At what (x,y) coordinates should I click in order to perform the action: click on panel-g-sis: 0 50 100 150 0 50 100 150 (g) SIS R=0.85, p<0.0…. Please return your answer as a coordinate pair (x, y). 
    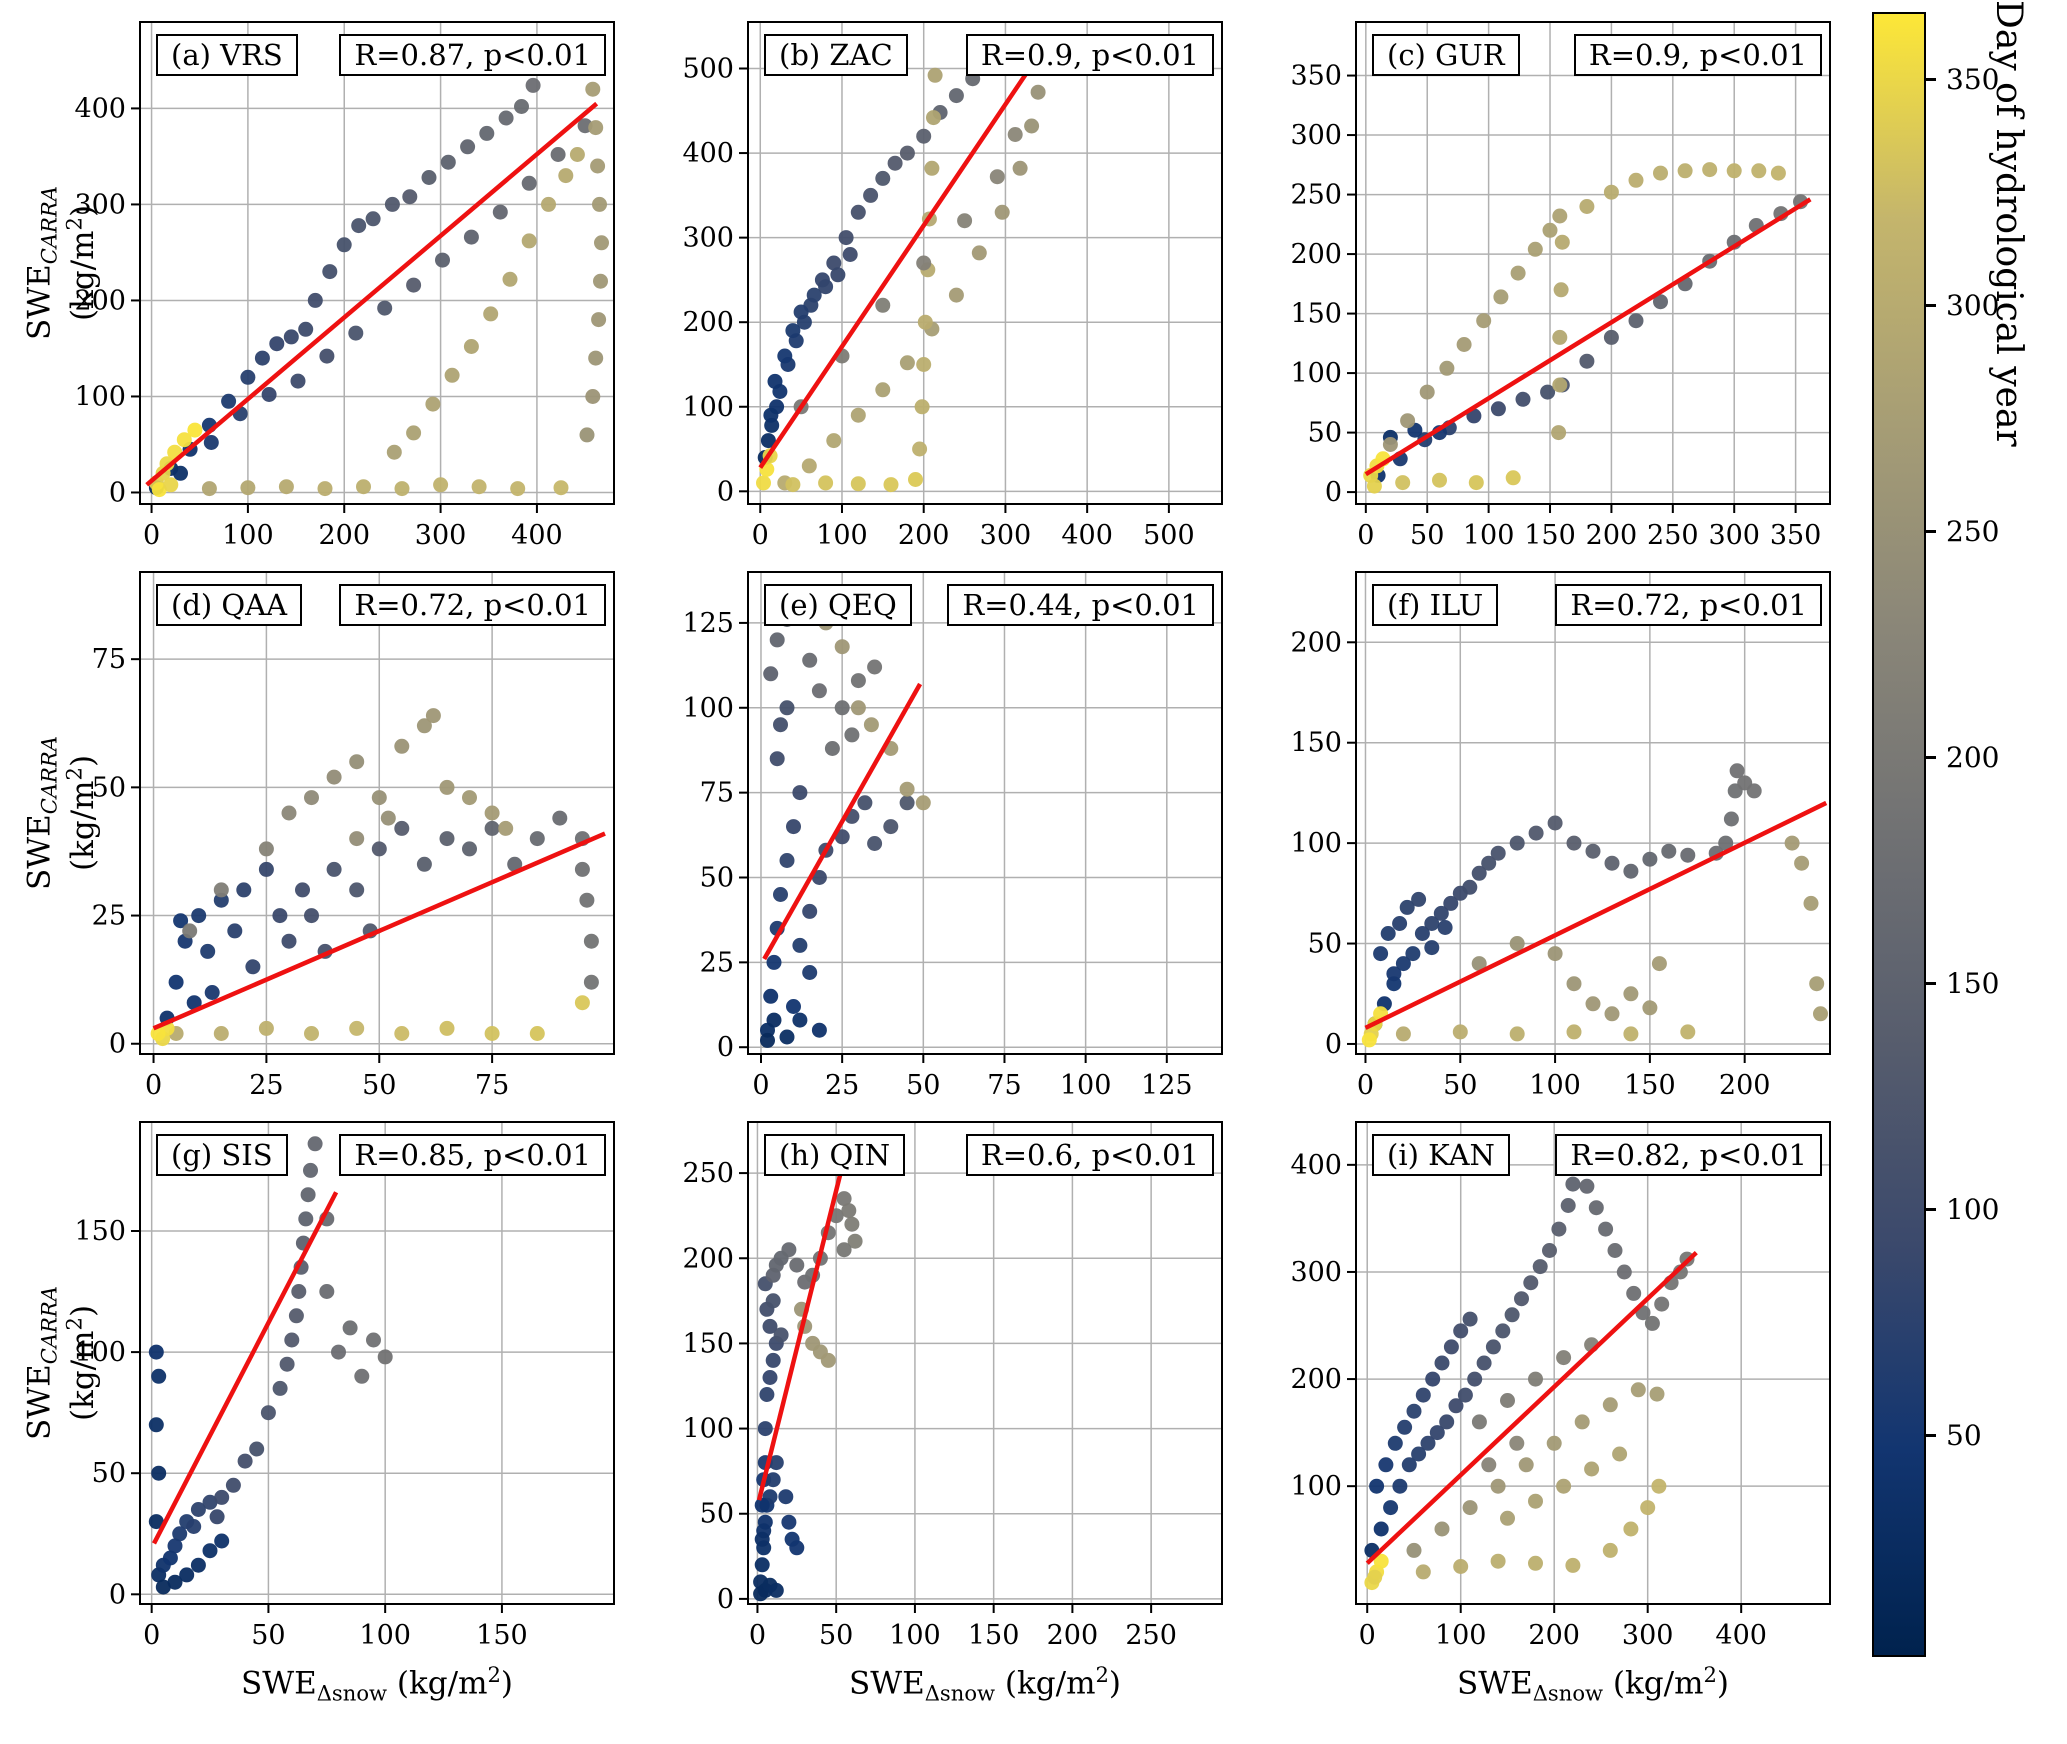
    Looking at the image, I should click on (325, 1413).